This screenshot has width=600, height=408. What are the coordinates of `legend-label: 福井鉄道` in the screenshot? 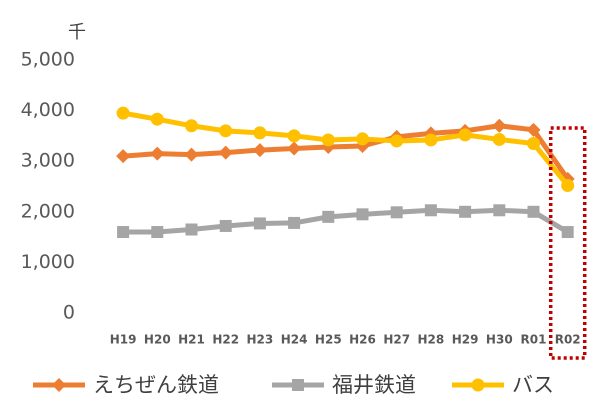 It's located at (374, 385).